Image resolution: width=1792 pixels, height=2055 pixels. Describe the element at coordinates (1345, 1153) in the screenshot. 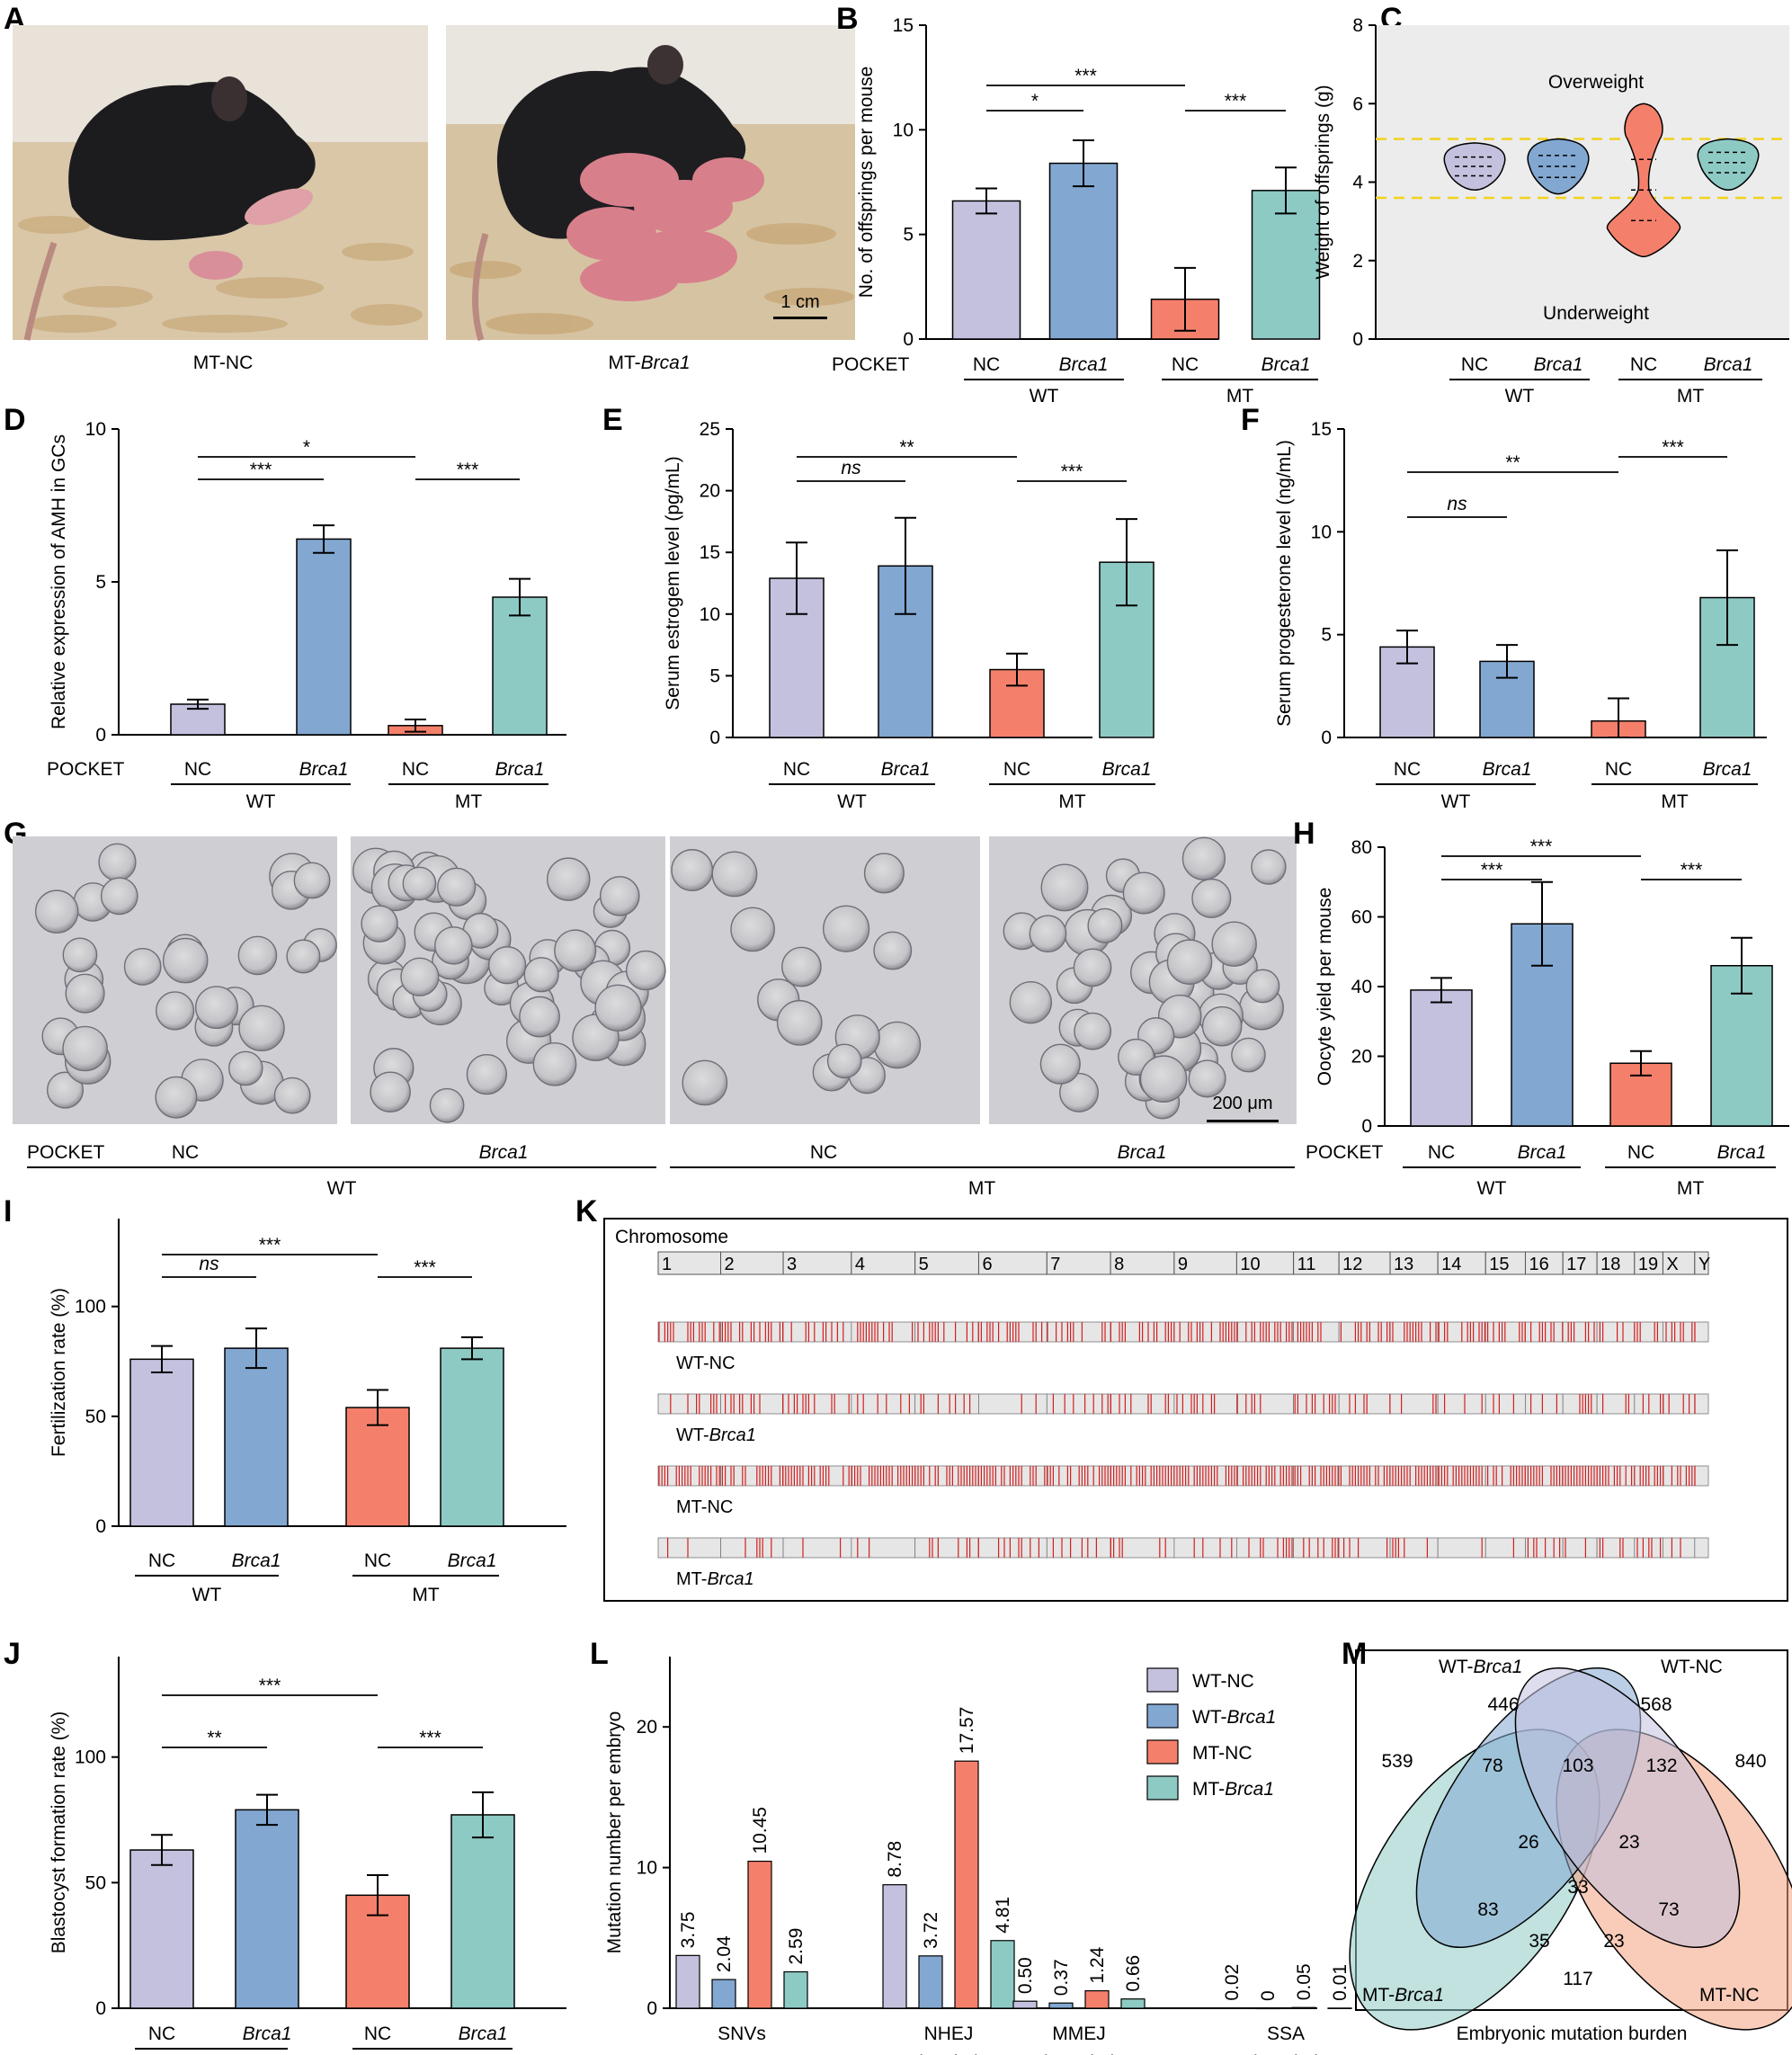

I see `row-label-pocket: POCKET` at that location.